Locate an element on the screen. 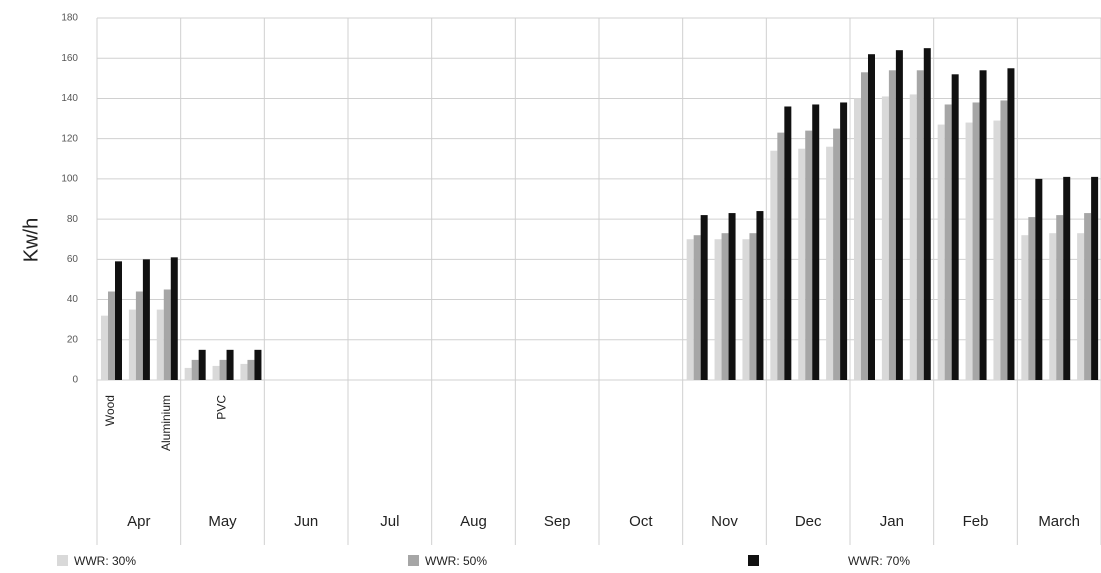 The image size is (1101, 573). y-tick-label: 20 is located at coordinates (73, 339).